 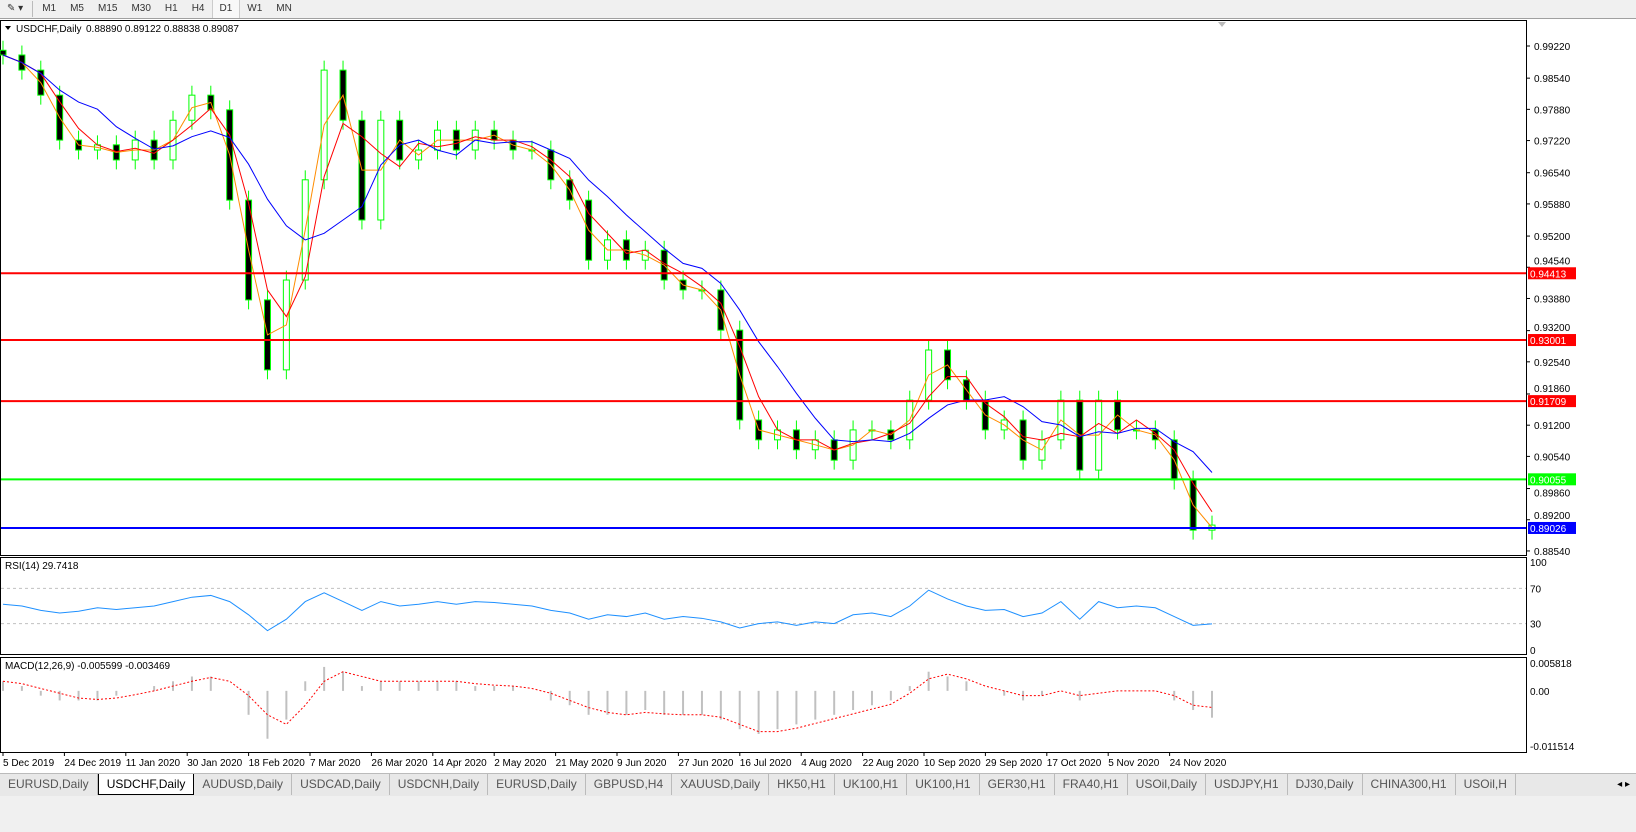 I want to click on date-tick-label: 7 Mar 2020, so click(x=335, y=763).